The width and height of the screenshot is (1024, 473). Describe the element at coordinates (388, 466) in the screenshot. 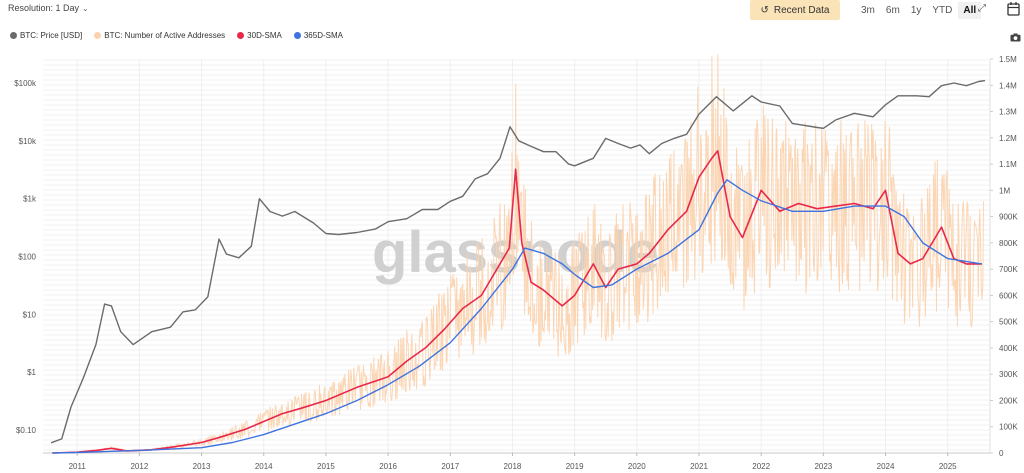

I see `x-tick-label: 2016` at that location.